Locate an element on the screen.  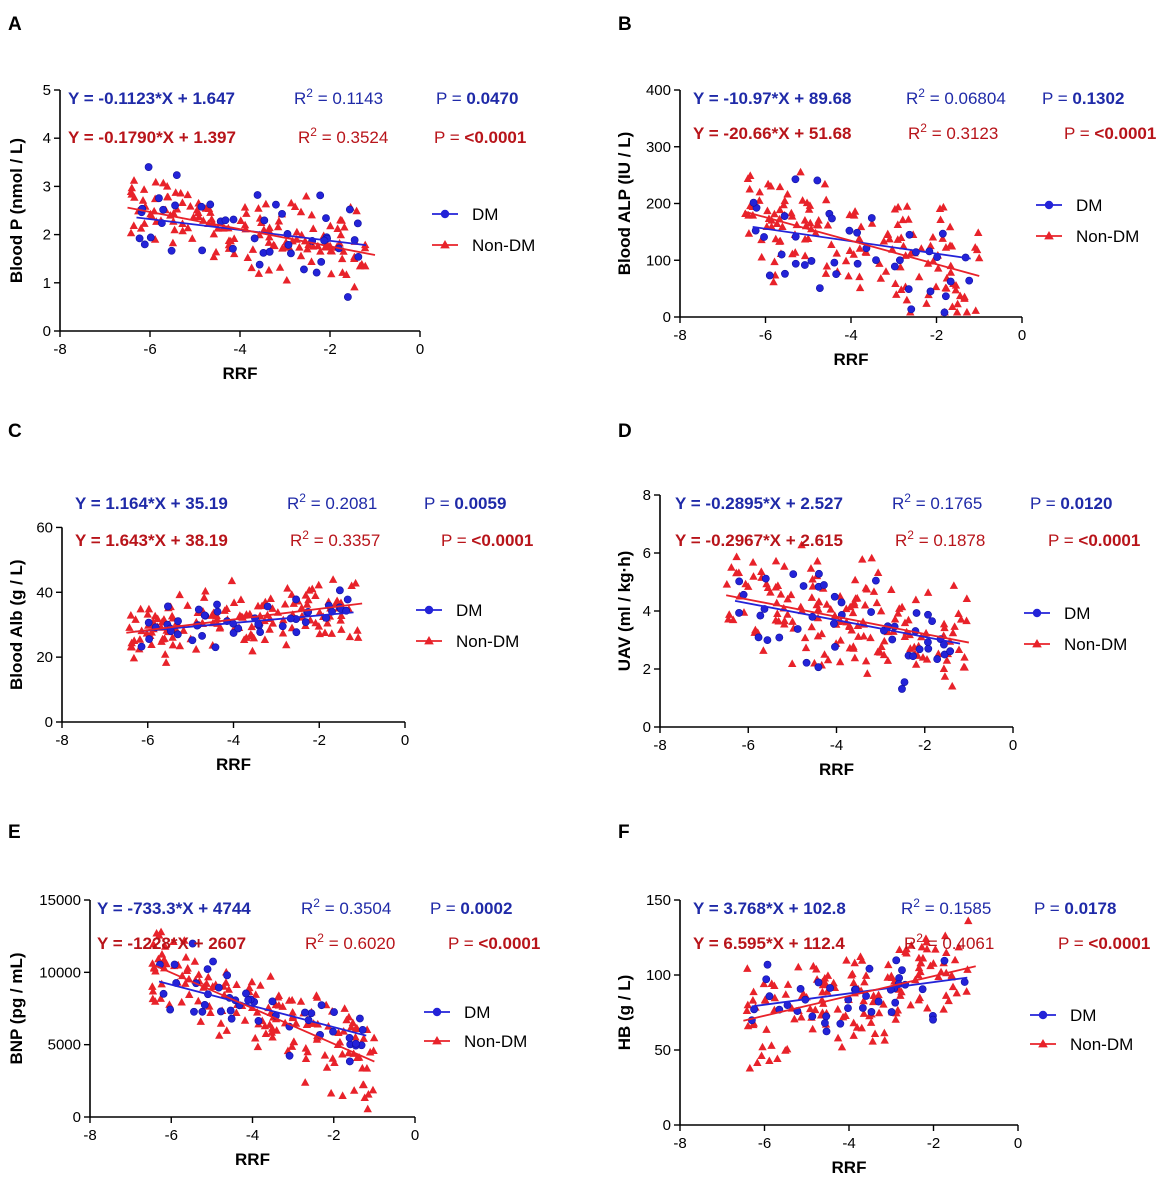
equation-dm: Y = -733.3*X + 4744 is located at coordinates (174, 908).